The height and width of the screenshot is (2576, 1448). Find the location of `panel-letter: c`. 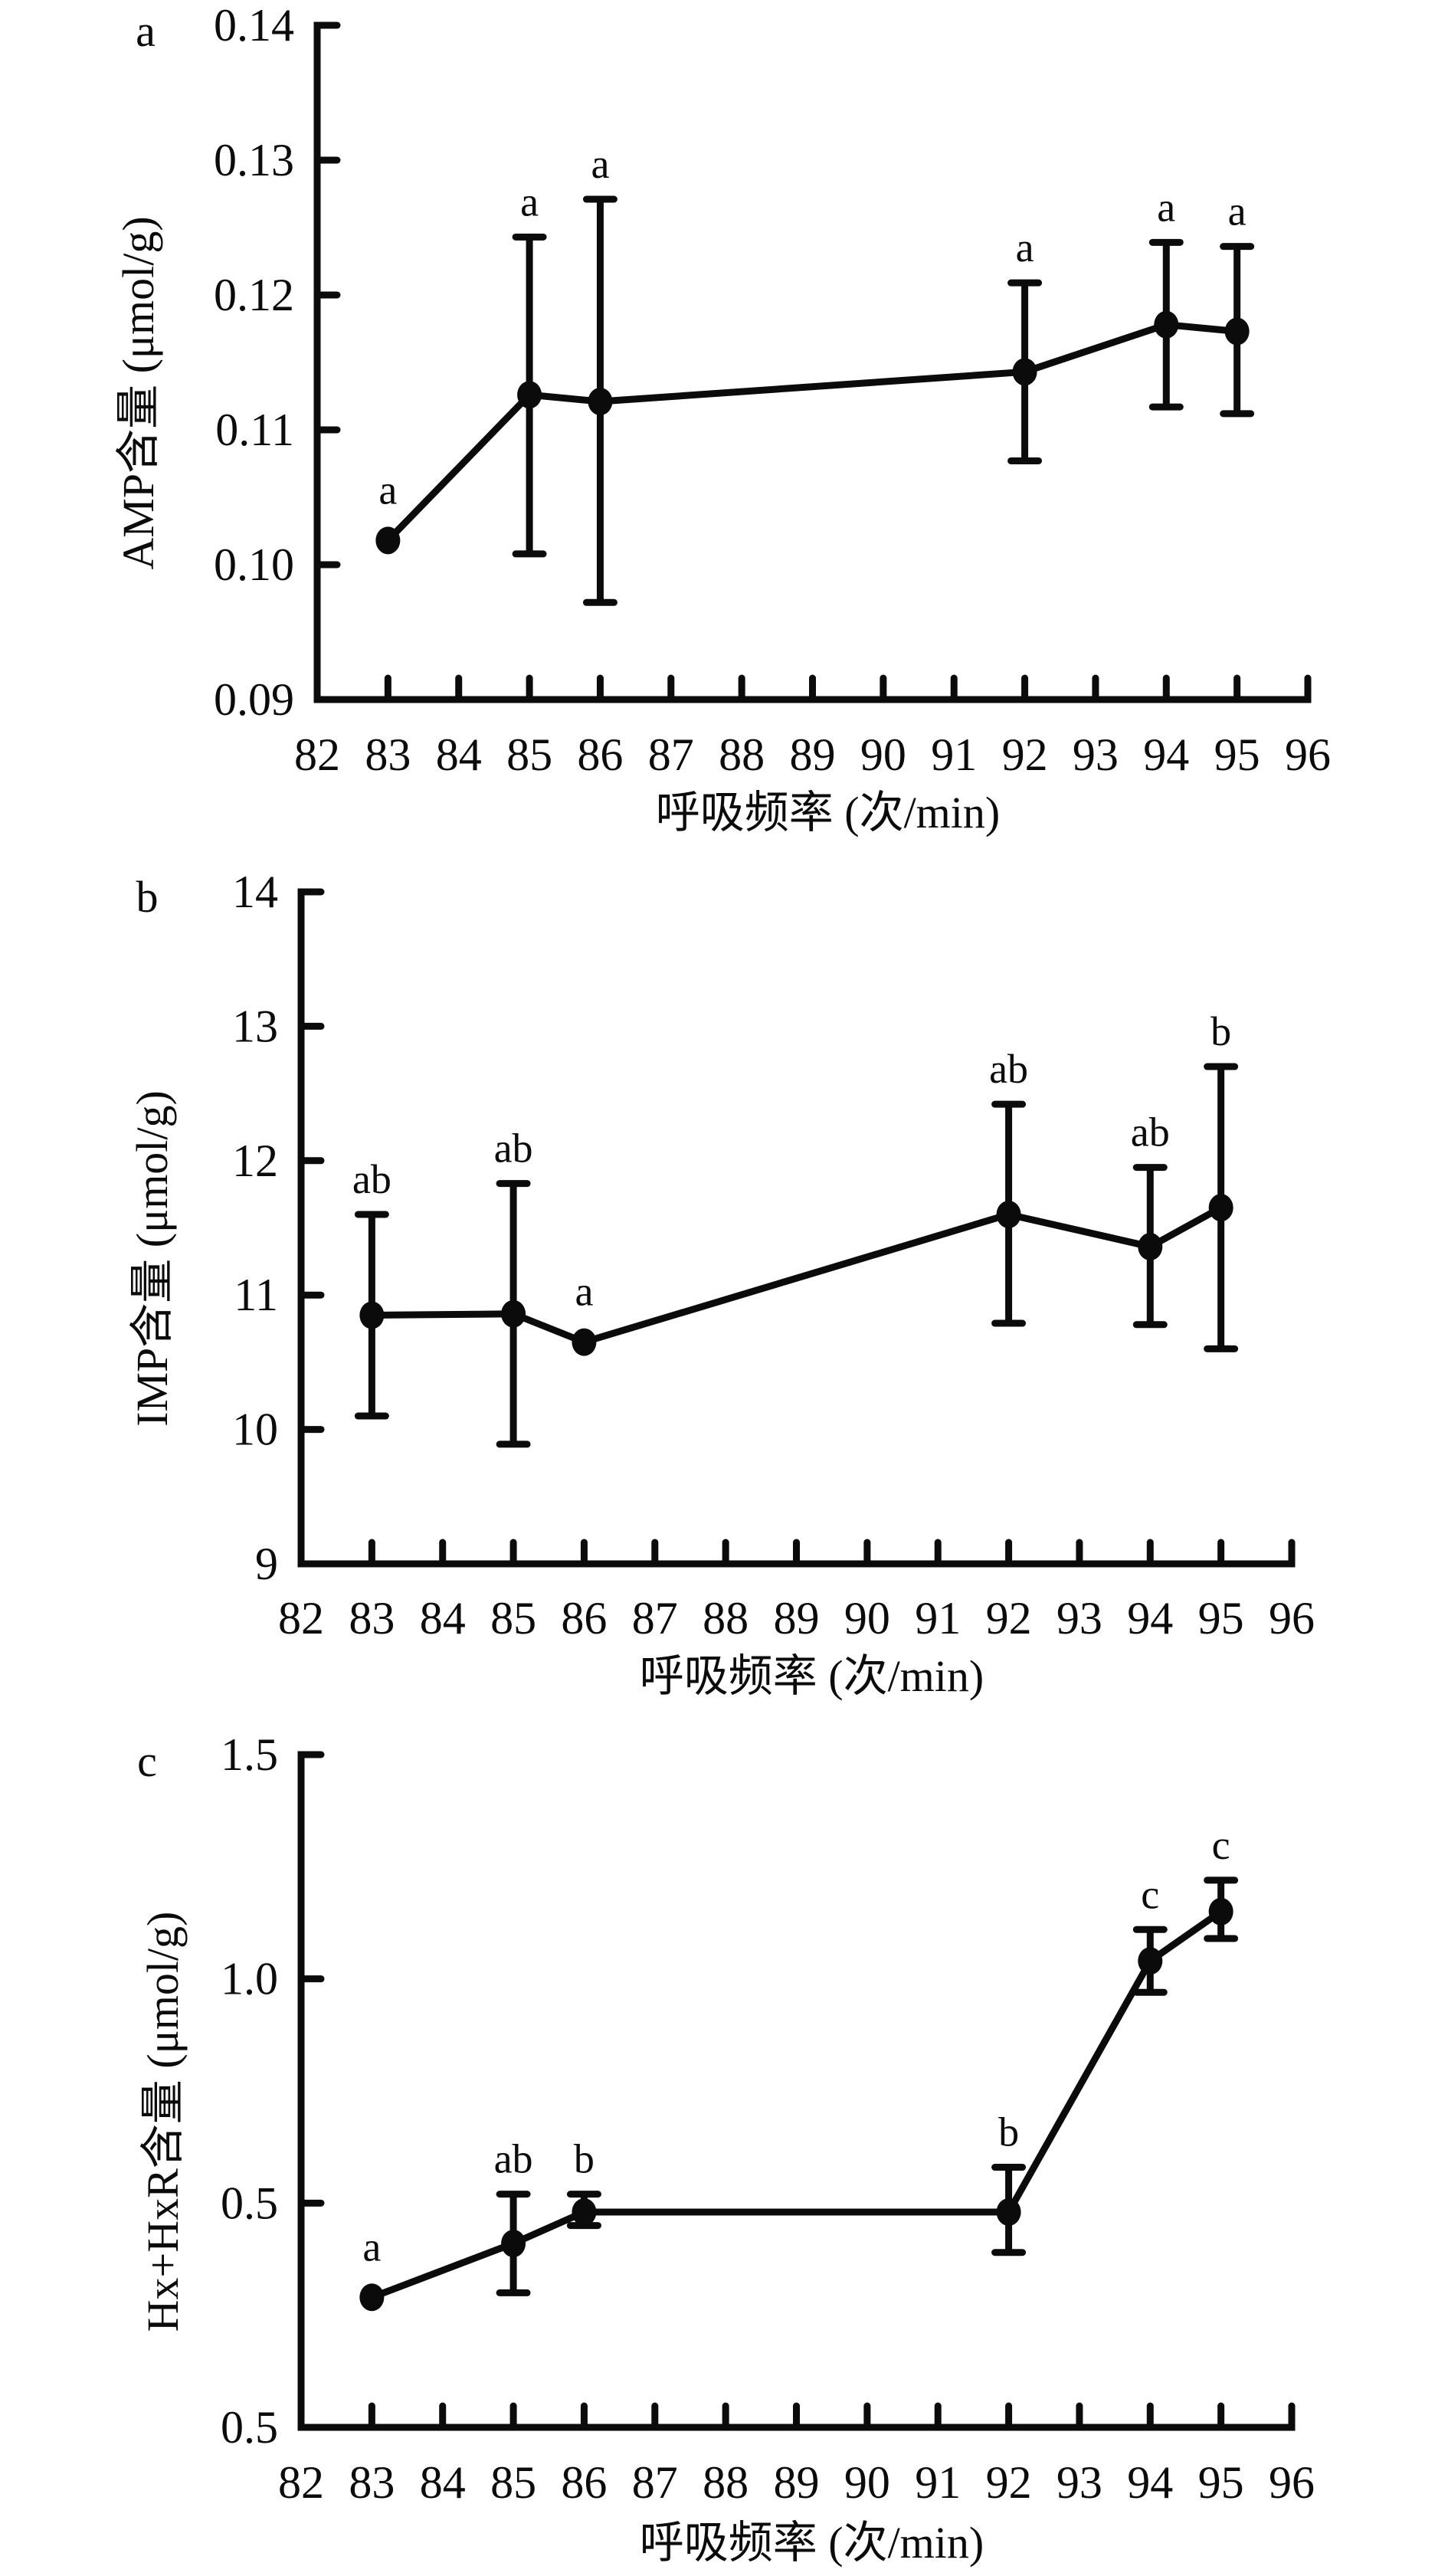

panel-letter: c is located at coordinates (147, 1761).